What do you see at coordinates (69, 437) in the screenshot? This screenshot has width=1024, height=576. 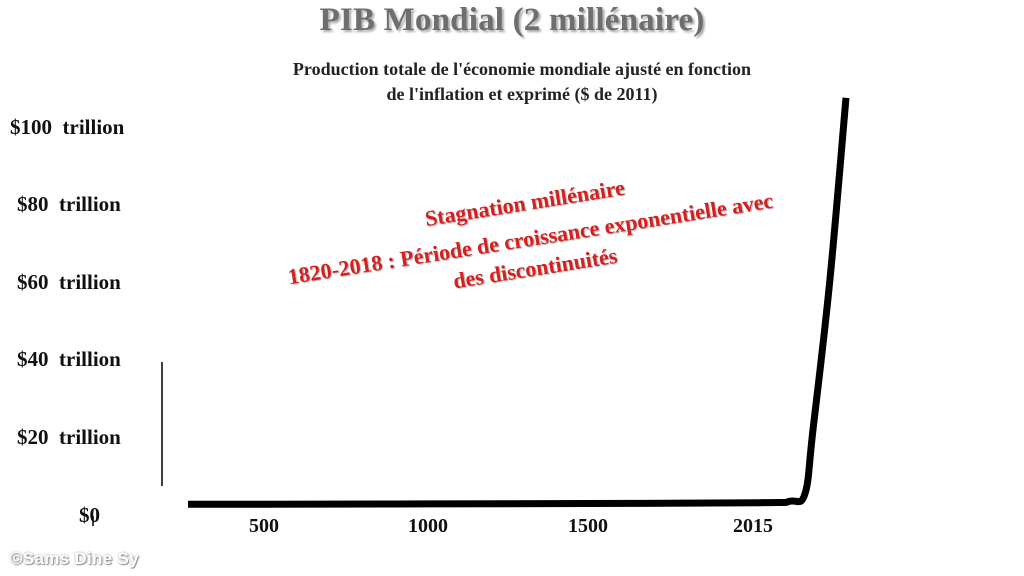 I see `y-tick-label-20: $20 trillion` at bounding box center [69, 437].